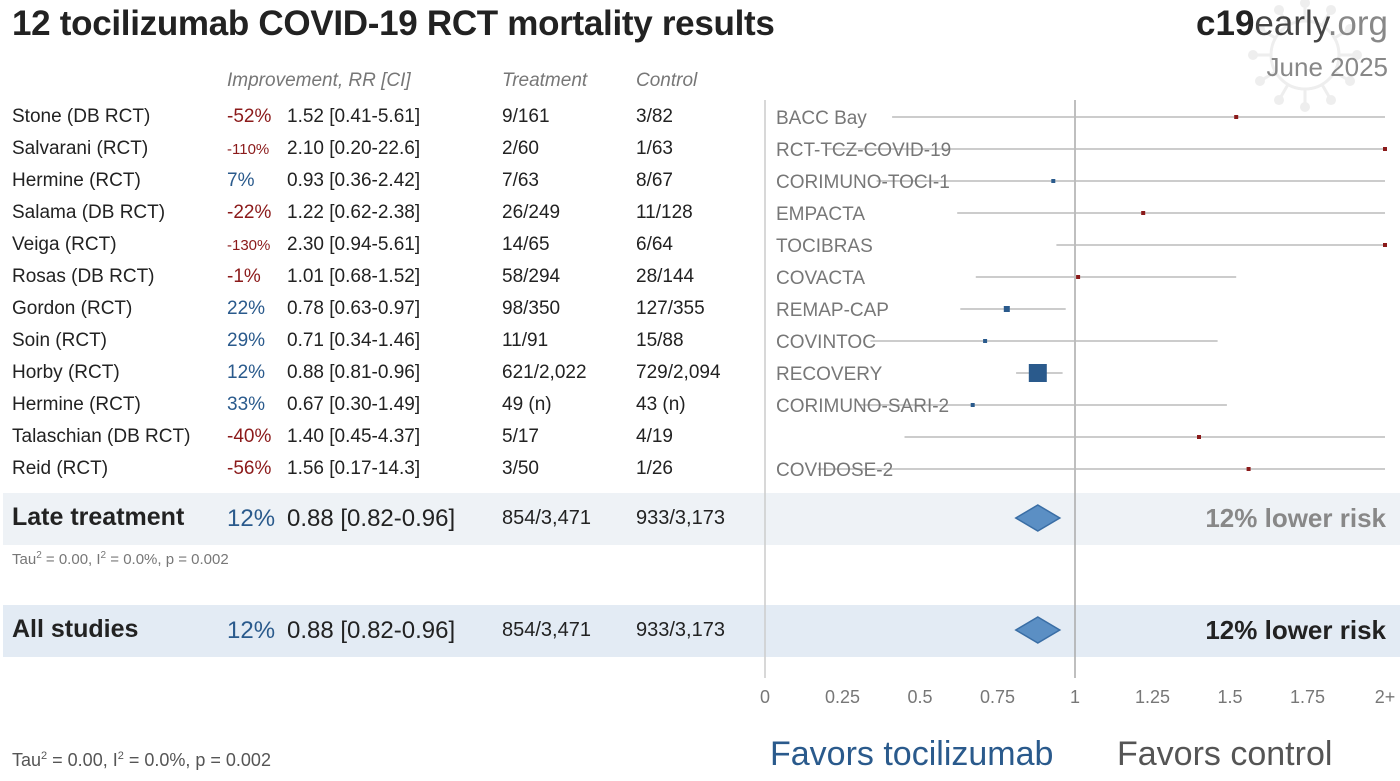  What do you see at coordinates (824, 246) in the screenshot?
I see `trial-label: TOCIBRAS` at bounding box center [824, 246].